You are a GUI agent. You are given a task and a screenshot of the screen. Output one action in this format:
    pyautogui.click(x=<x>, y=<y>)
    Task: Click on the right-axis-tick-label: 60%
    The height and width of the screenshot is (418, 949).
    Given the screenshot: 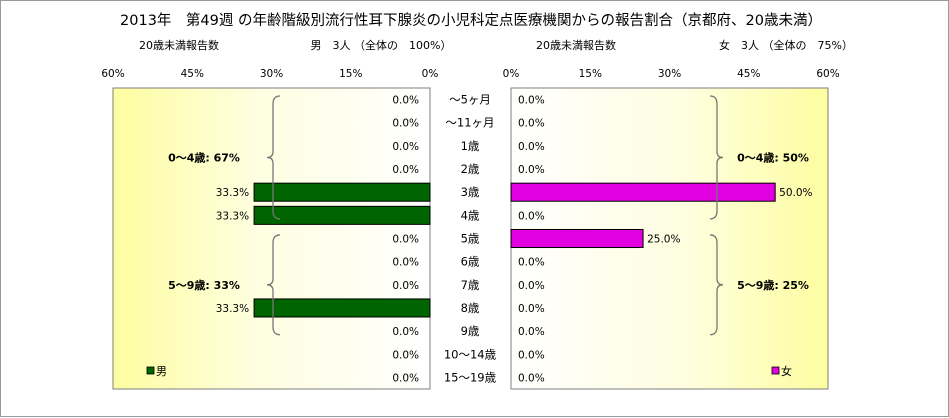 What is the action you would take?
    pyautogui.click(x=827, y=74)
    